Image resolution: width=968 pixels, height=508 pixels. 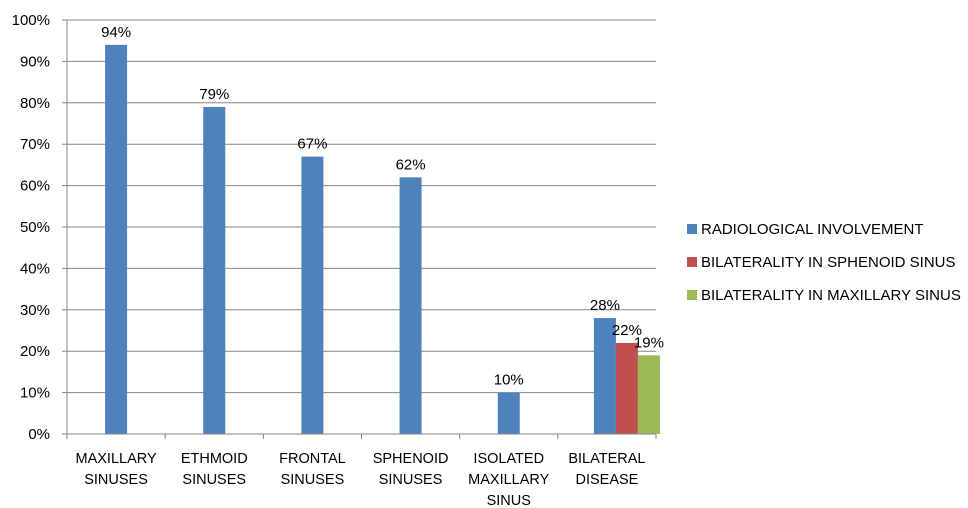 I want to click on data-label: 62%, so click(x=411, y=164).